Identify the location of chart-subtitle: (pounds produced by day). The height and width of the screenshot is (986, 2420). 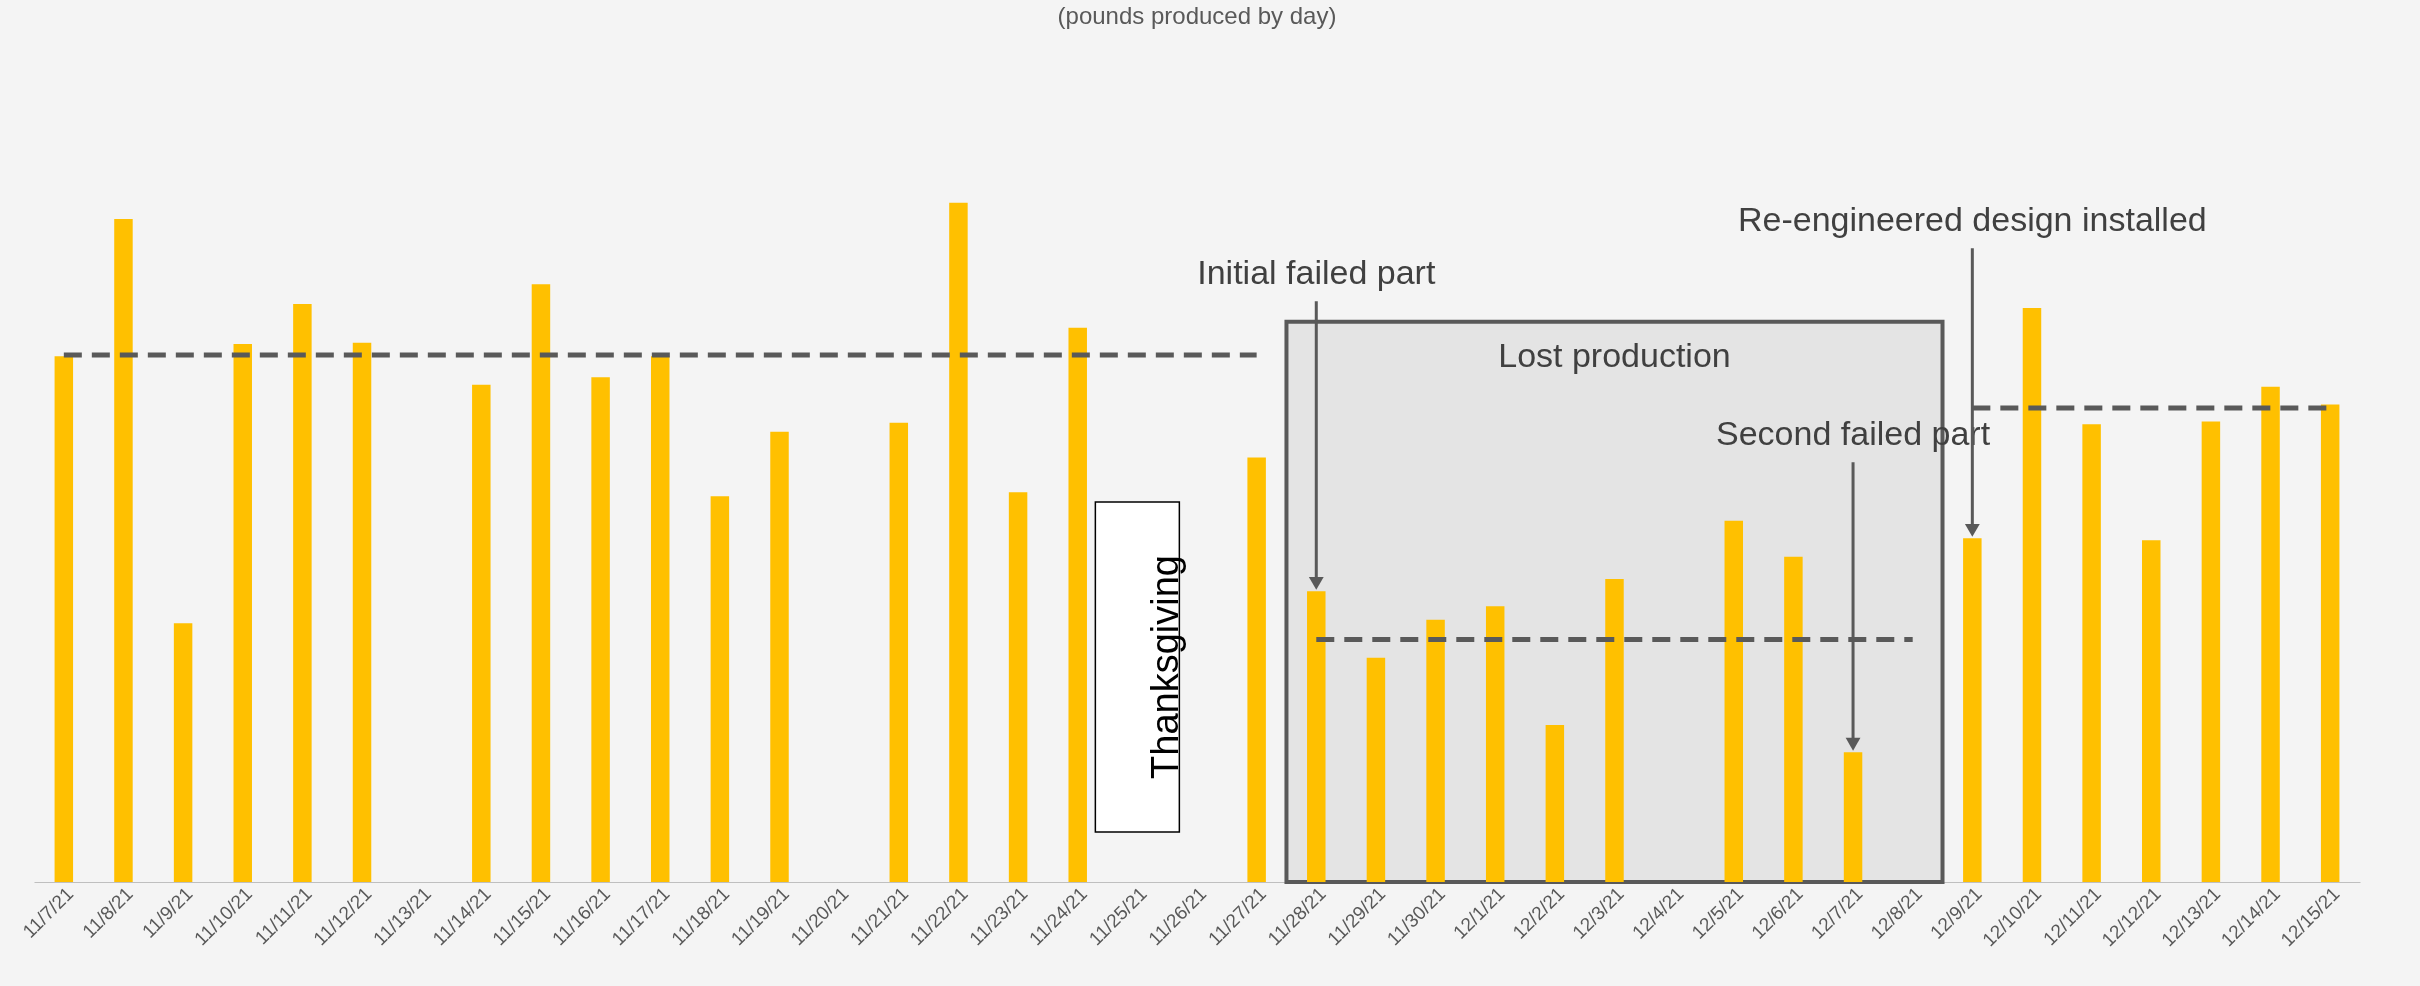
(1197, 15).